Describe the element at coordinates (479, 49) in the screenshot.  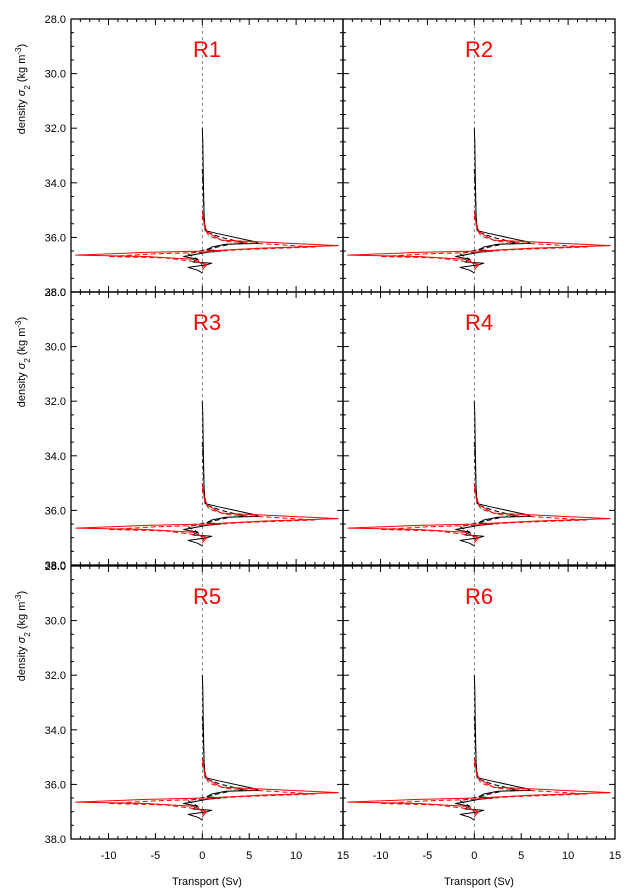
I see `panel-label: R2` at that location.